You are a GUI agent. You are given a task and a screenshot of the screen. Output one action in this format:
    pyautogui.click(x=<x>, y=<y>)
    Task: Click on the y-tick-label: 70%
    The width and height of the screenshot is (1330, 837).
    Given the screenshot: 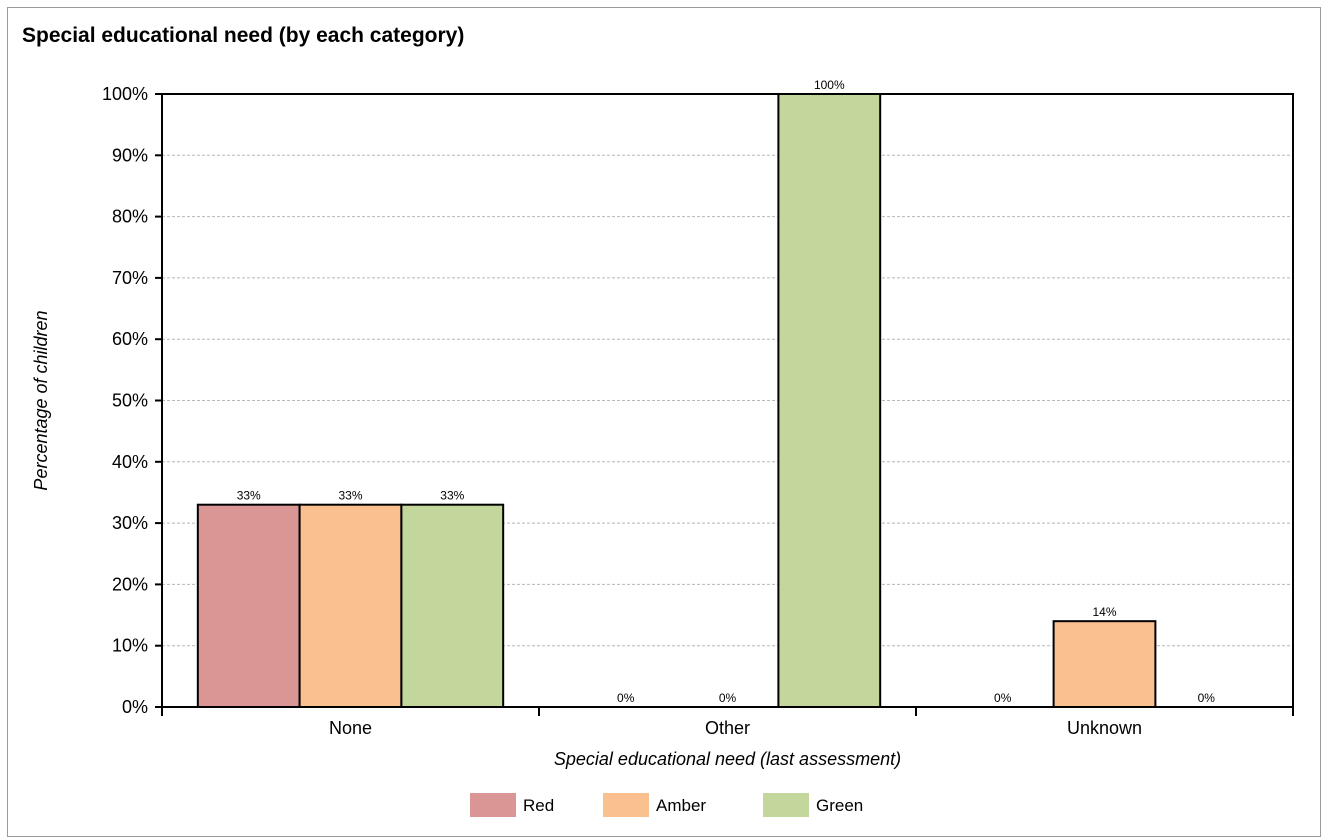 What is the action you would take?
    pyautogui.click(x=130, y=278)
    